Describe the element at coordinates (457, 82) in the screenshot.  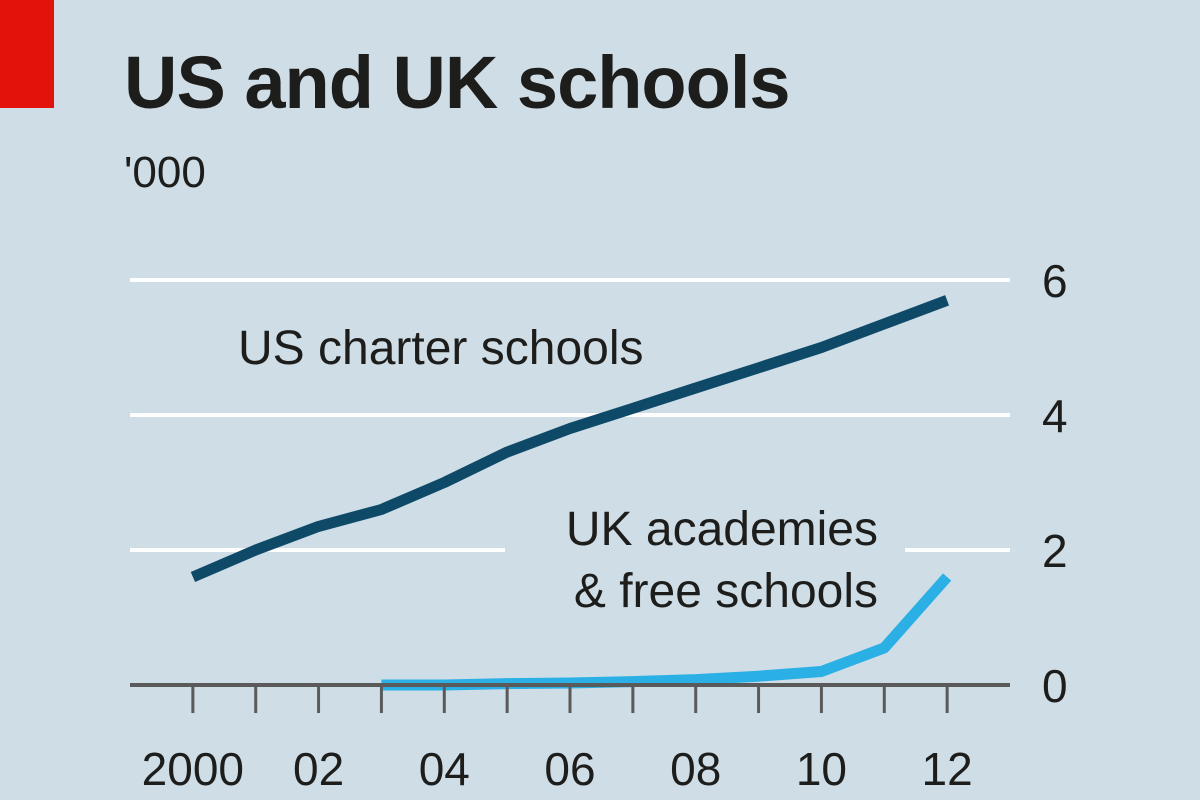
I see `chart-title: US and UK schools` at that location.